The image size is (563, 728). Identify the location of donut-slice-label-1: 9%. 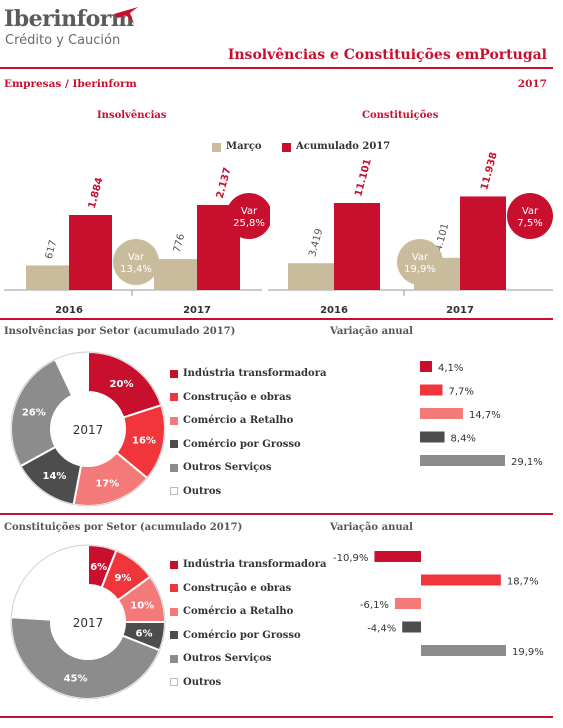
(122, 578).